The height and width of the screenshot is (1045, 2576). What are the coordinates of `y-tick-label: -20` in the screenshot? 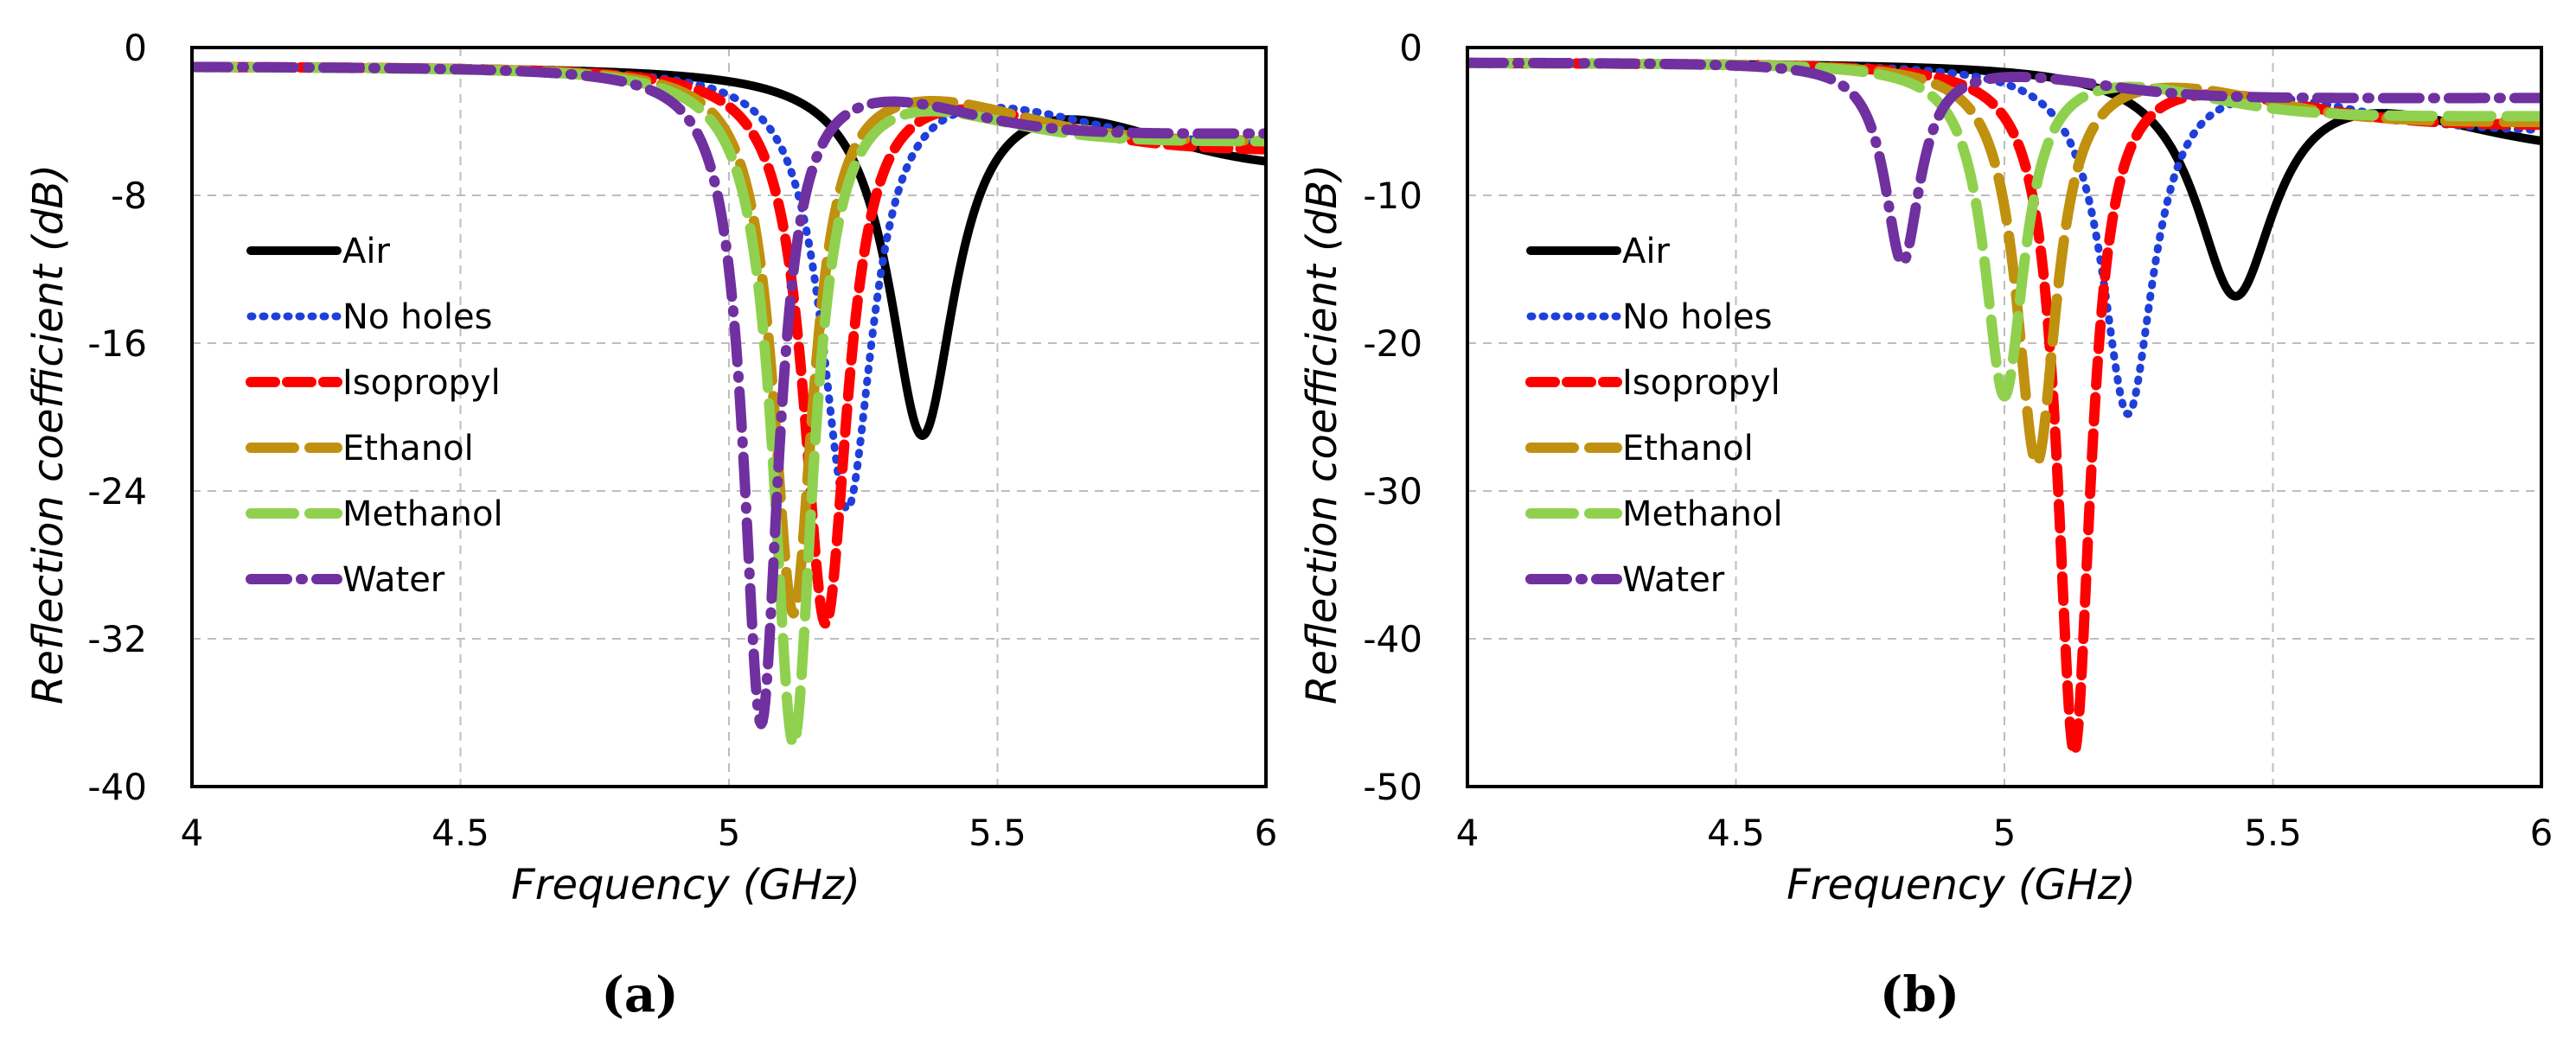 It's located at (1393, 343).